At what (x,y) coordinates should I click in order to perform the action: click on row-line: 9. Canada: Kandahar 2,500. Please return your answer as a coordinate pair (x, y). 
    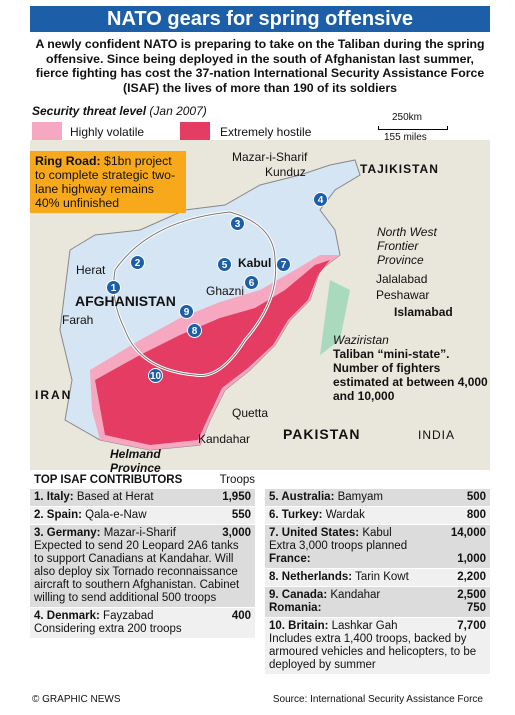
    Looking at the image, I should click on (377, 595).